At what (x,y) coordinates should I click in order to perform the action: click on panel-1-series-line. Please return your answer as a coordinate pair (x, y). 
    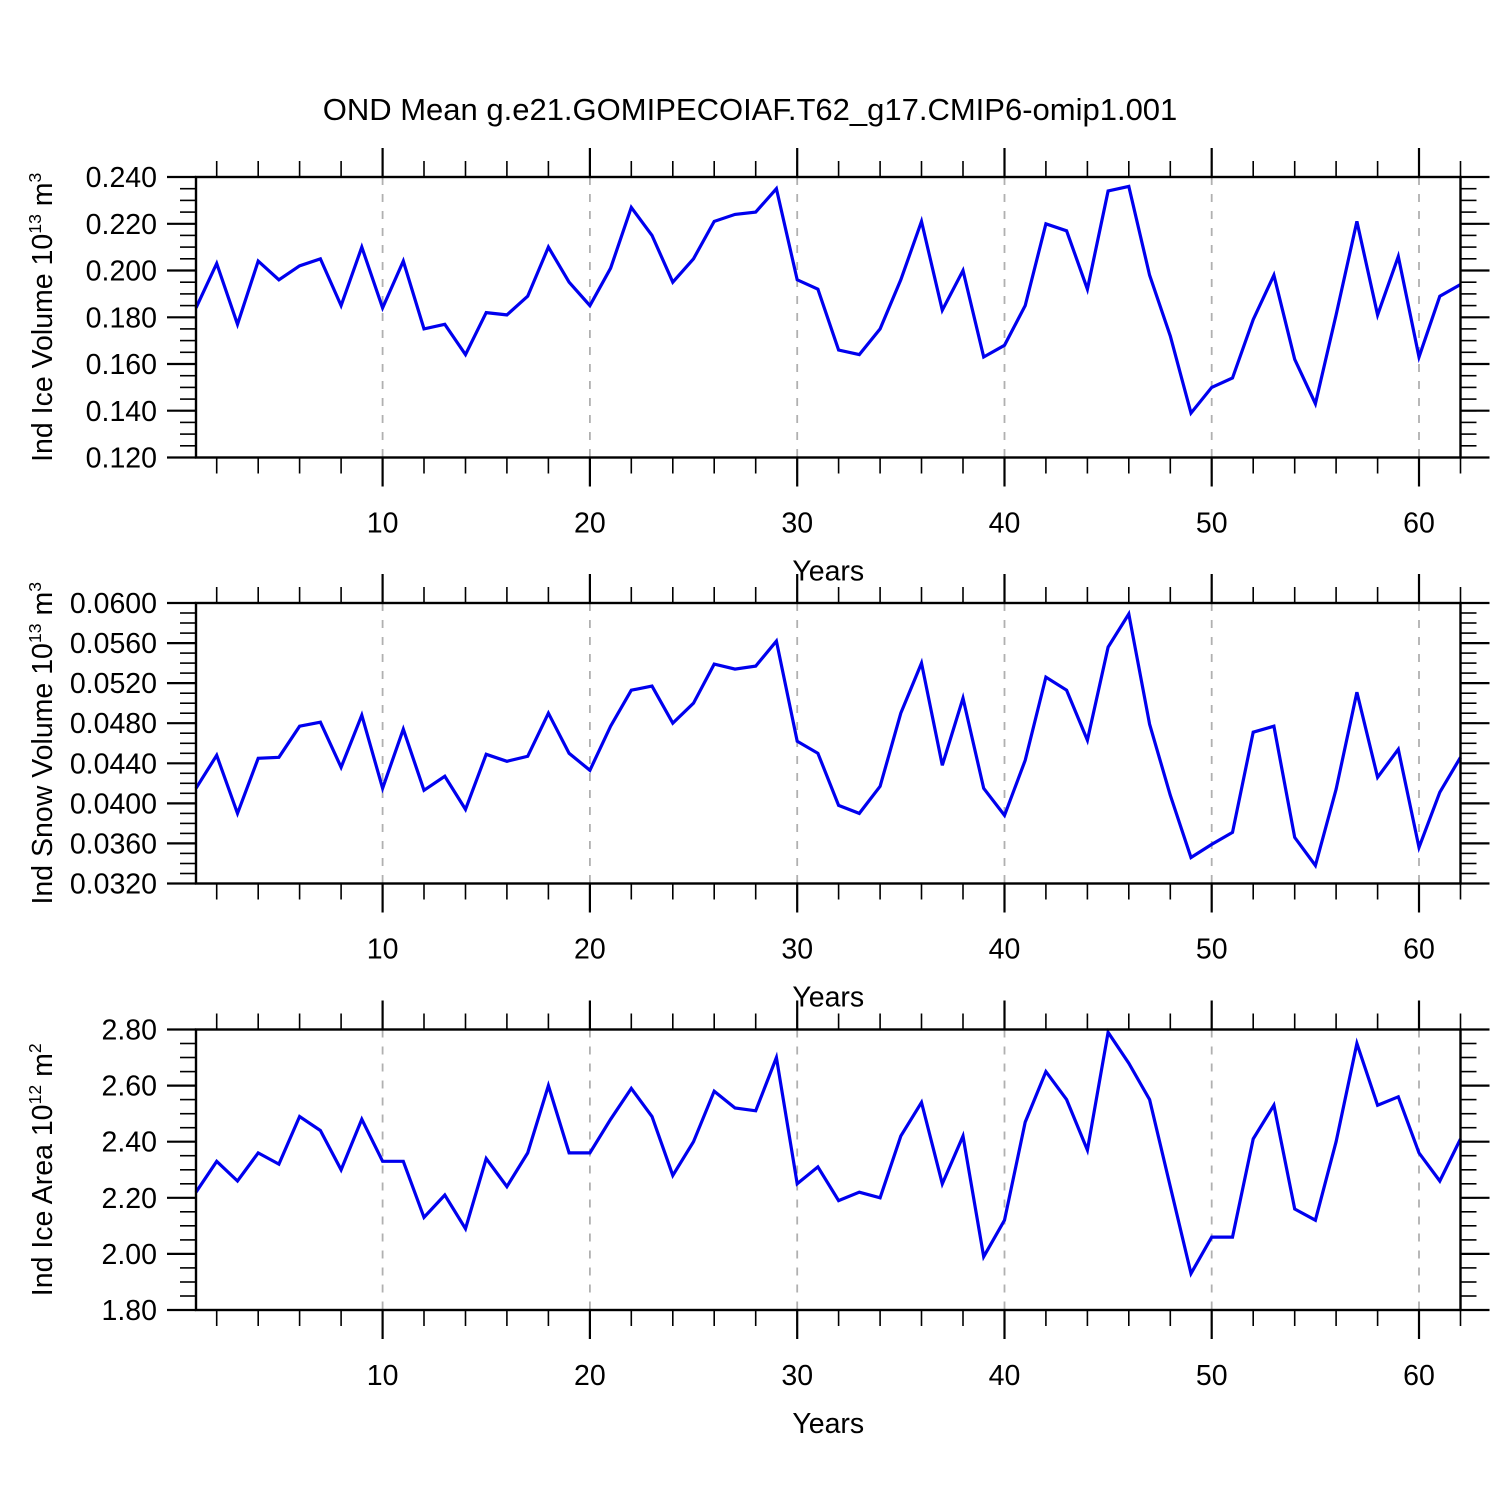
    Looking at the image, I should click on (828, 300).